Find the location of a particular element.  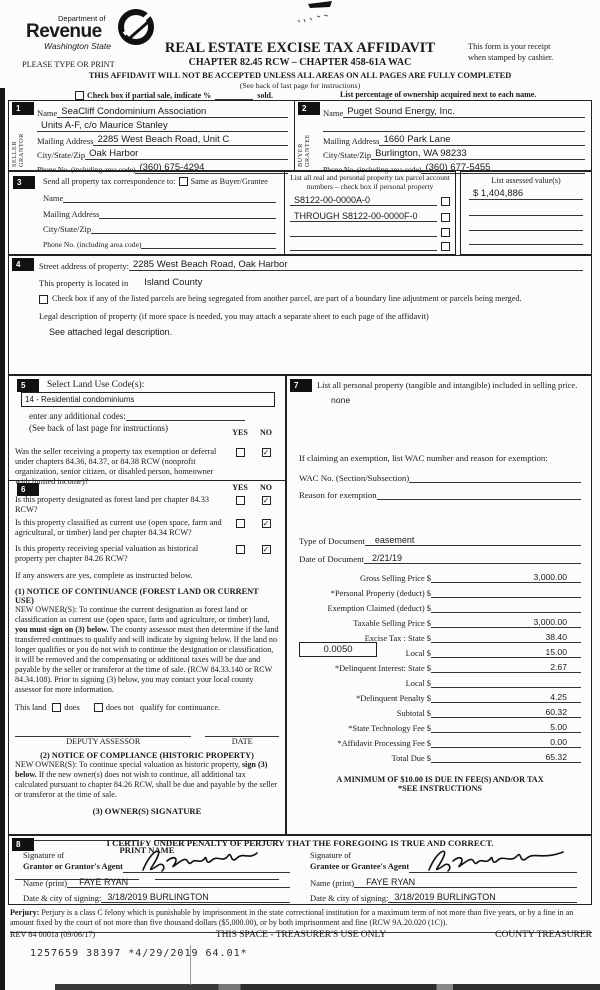

corr-name-field is located at coordinates (169, 197).